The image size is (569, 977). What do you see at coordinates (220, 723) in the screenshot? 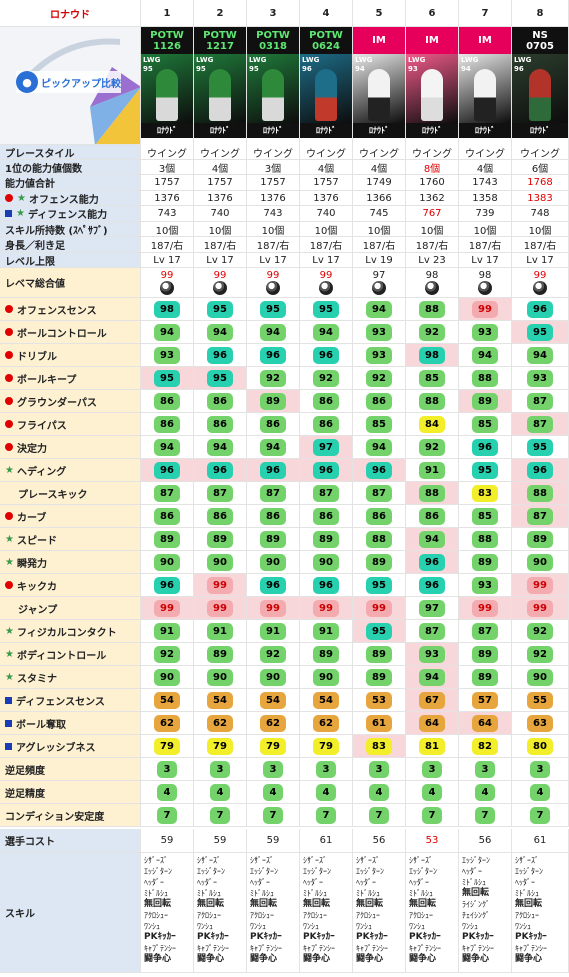
I see `stat-cell: 62` at bounding box center [220, 723].